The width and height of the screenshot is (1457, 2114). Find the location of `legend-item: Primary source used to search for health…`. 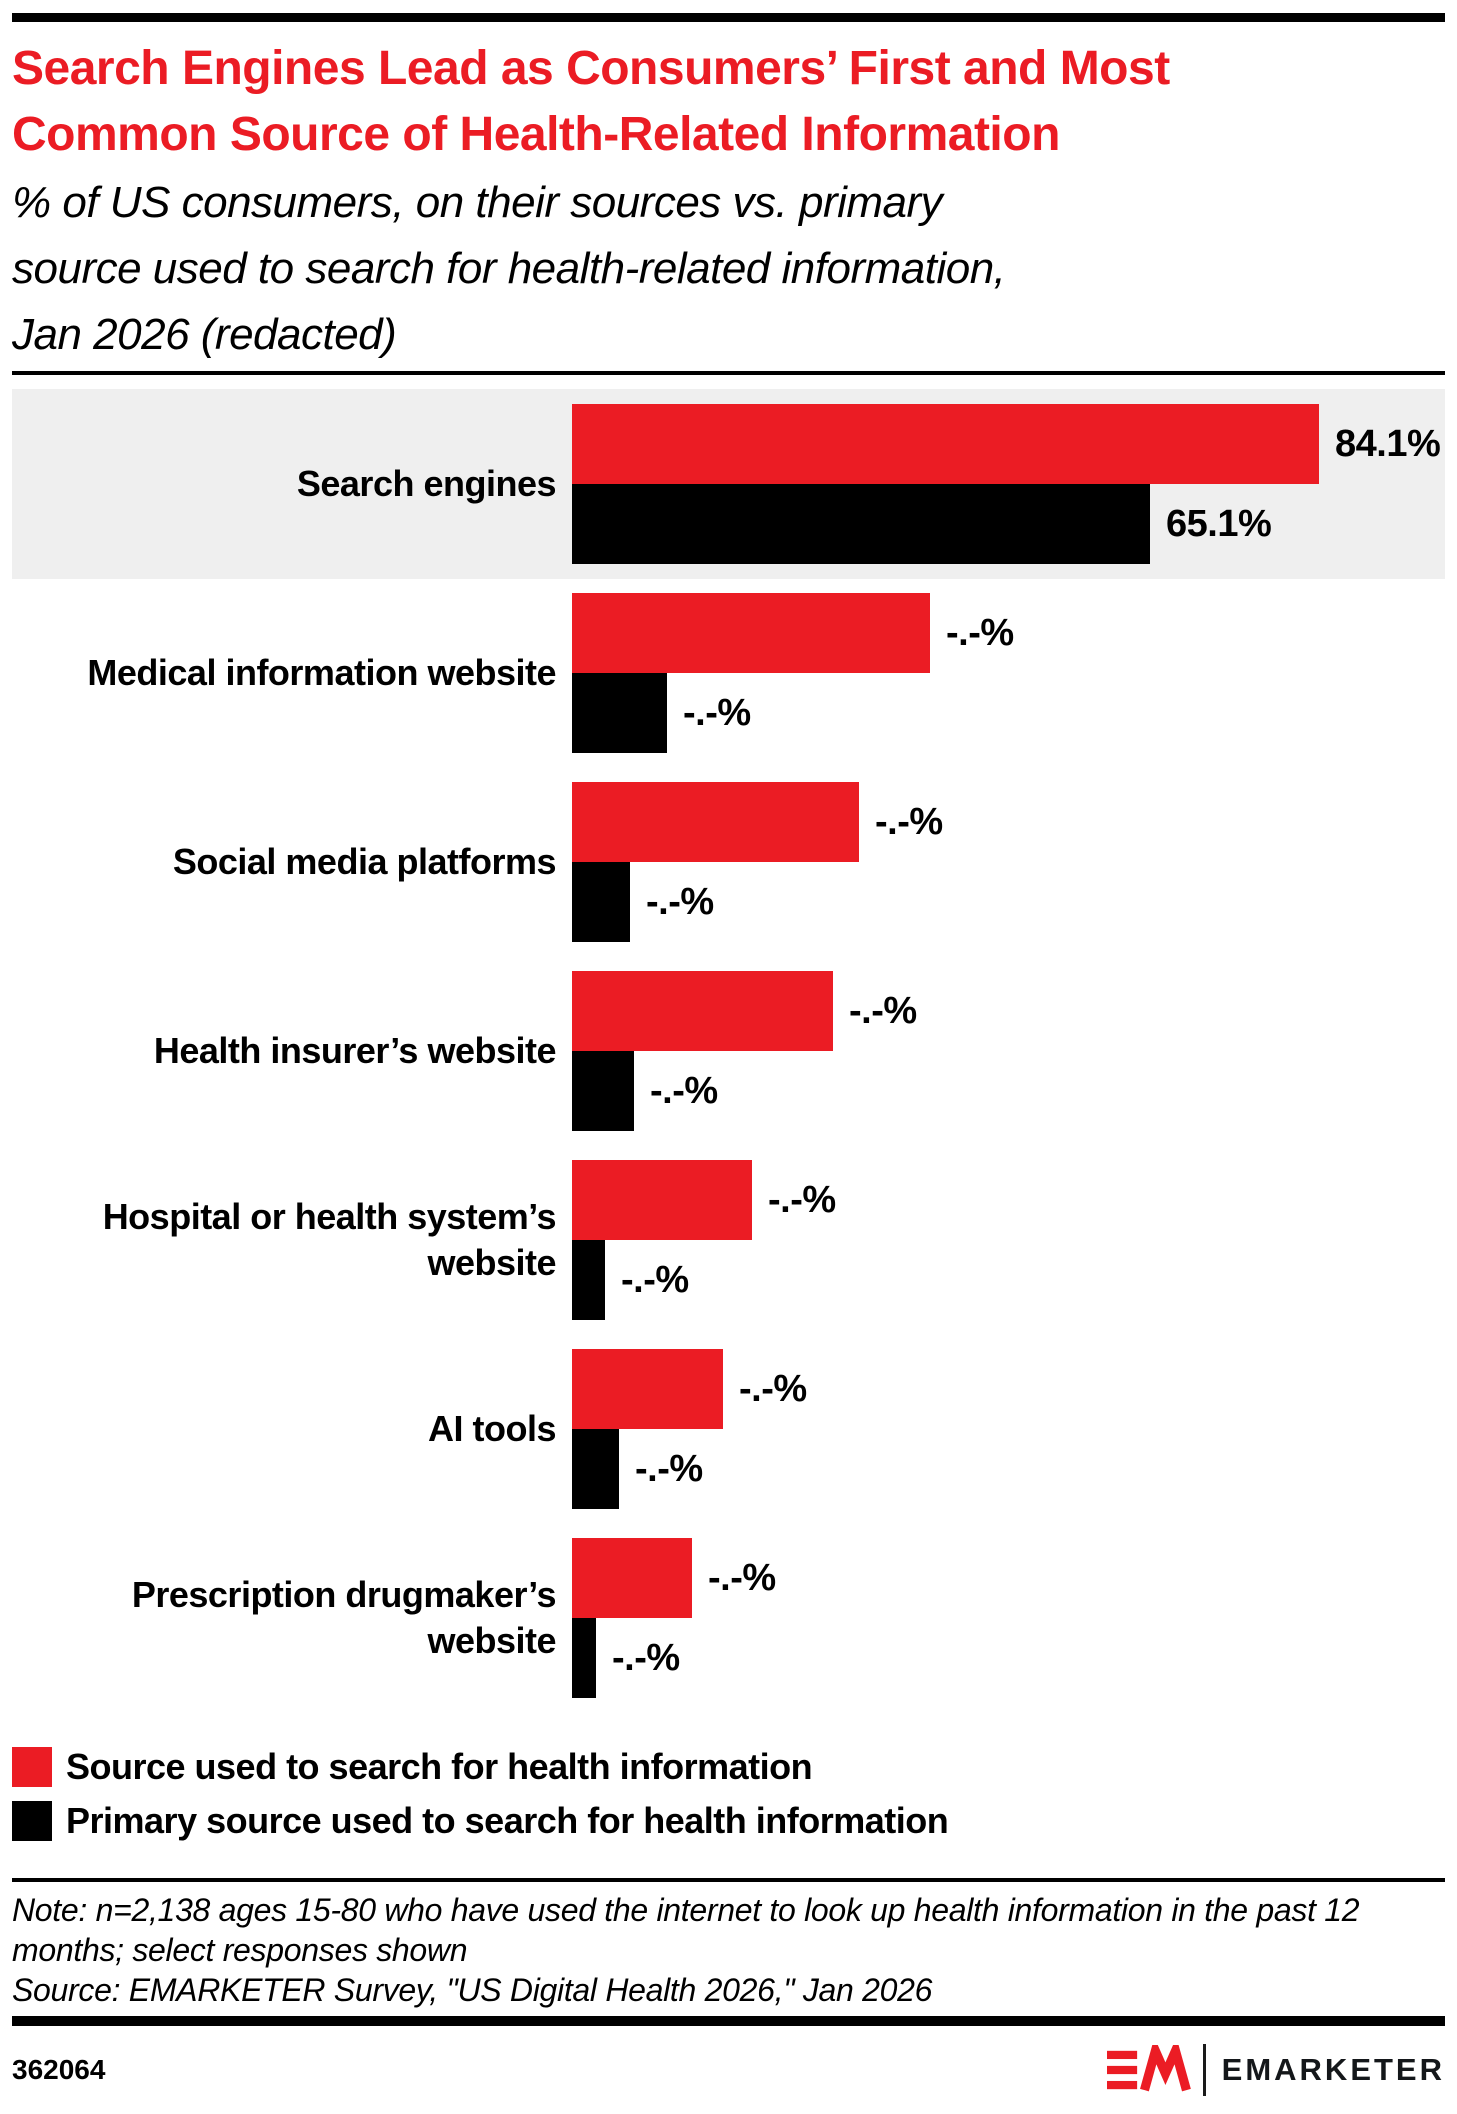

legend-item: Primary source used to search for health… is located at coordinates (728, 1821).